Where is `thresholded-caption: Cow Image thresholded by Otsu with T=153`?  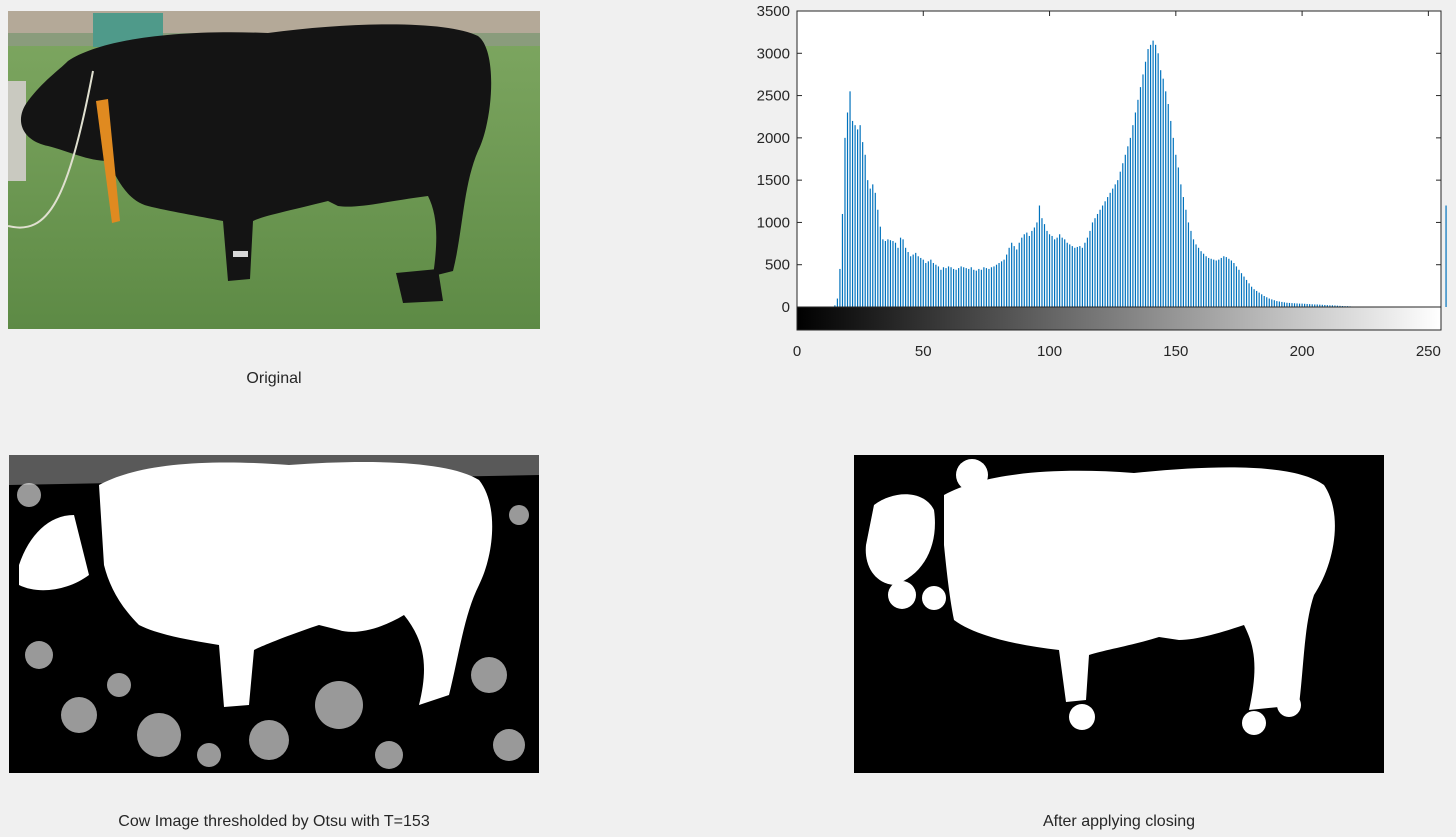
thresholded-caption: Cow Image thresholded by Otsu with T=153 is located at coordinates (274, 821).